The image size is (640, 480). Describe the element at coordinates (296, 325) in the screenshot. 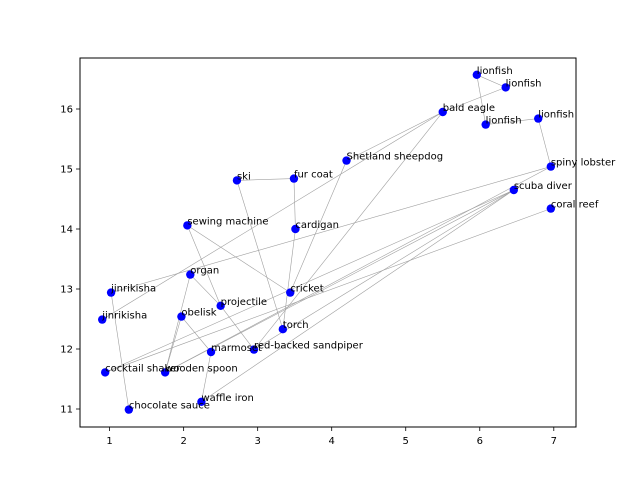

I see `point-label: torch` at that location.